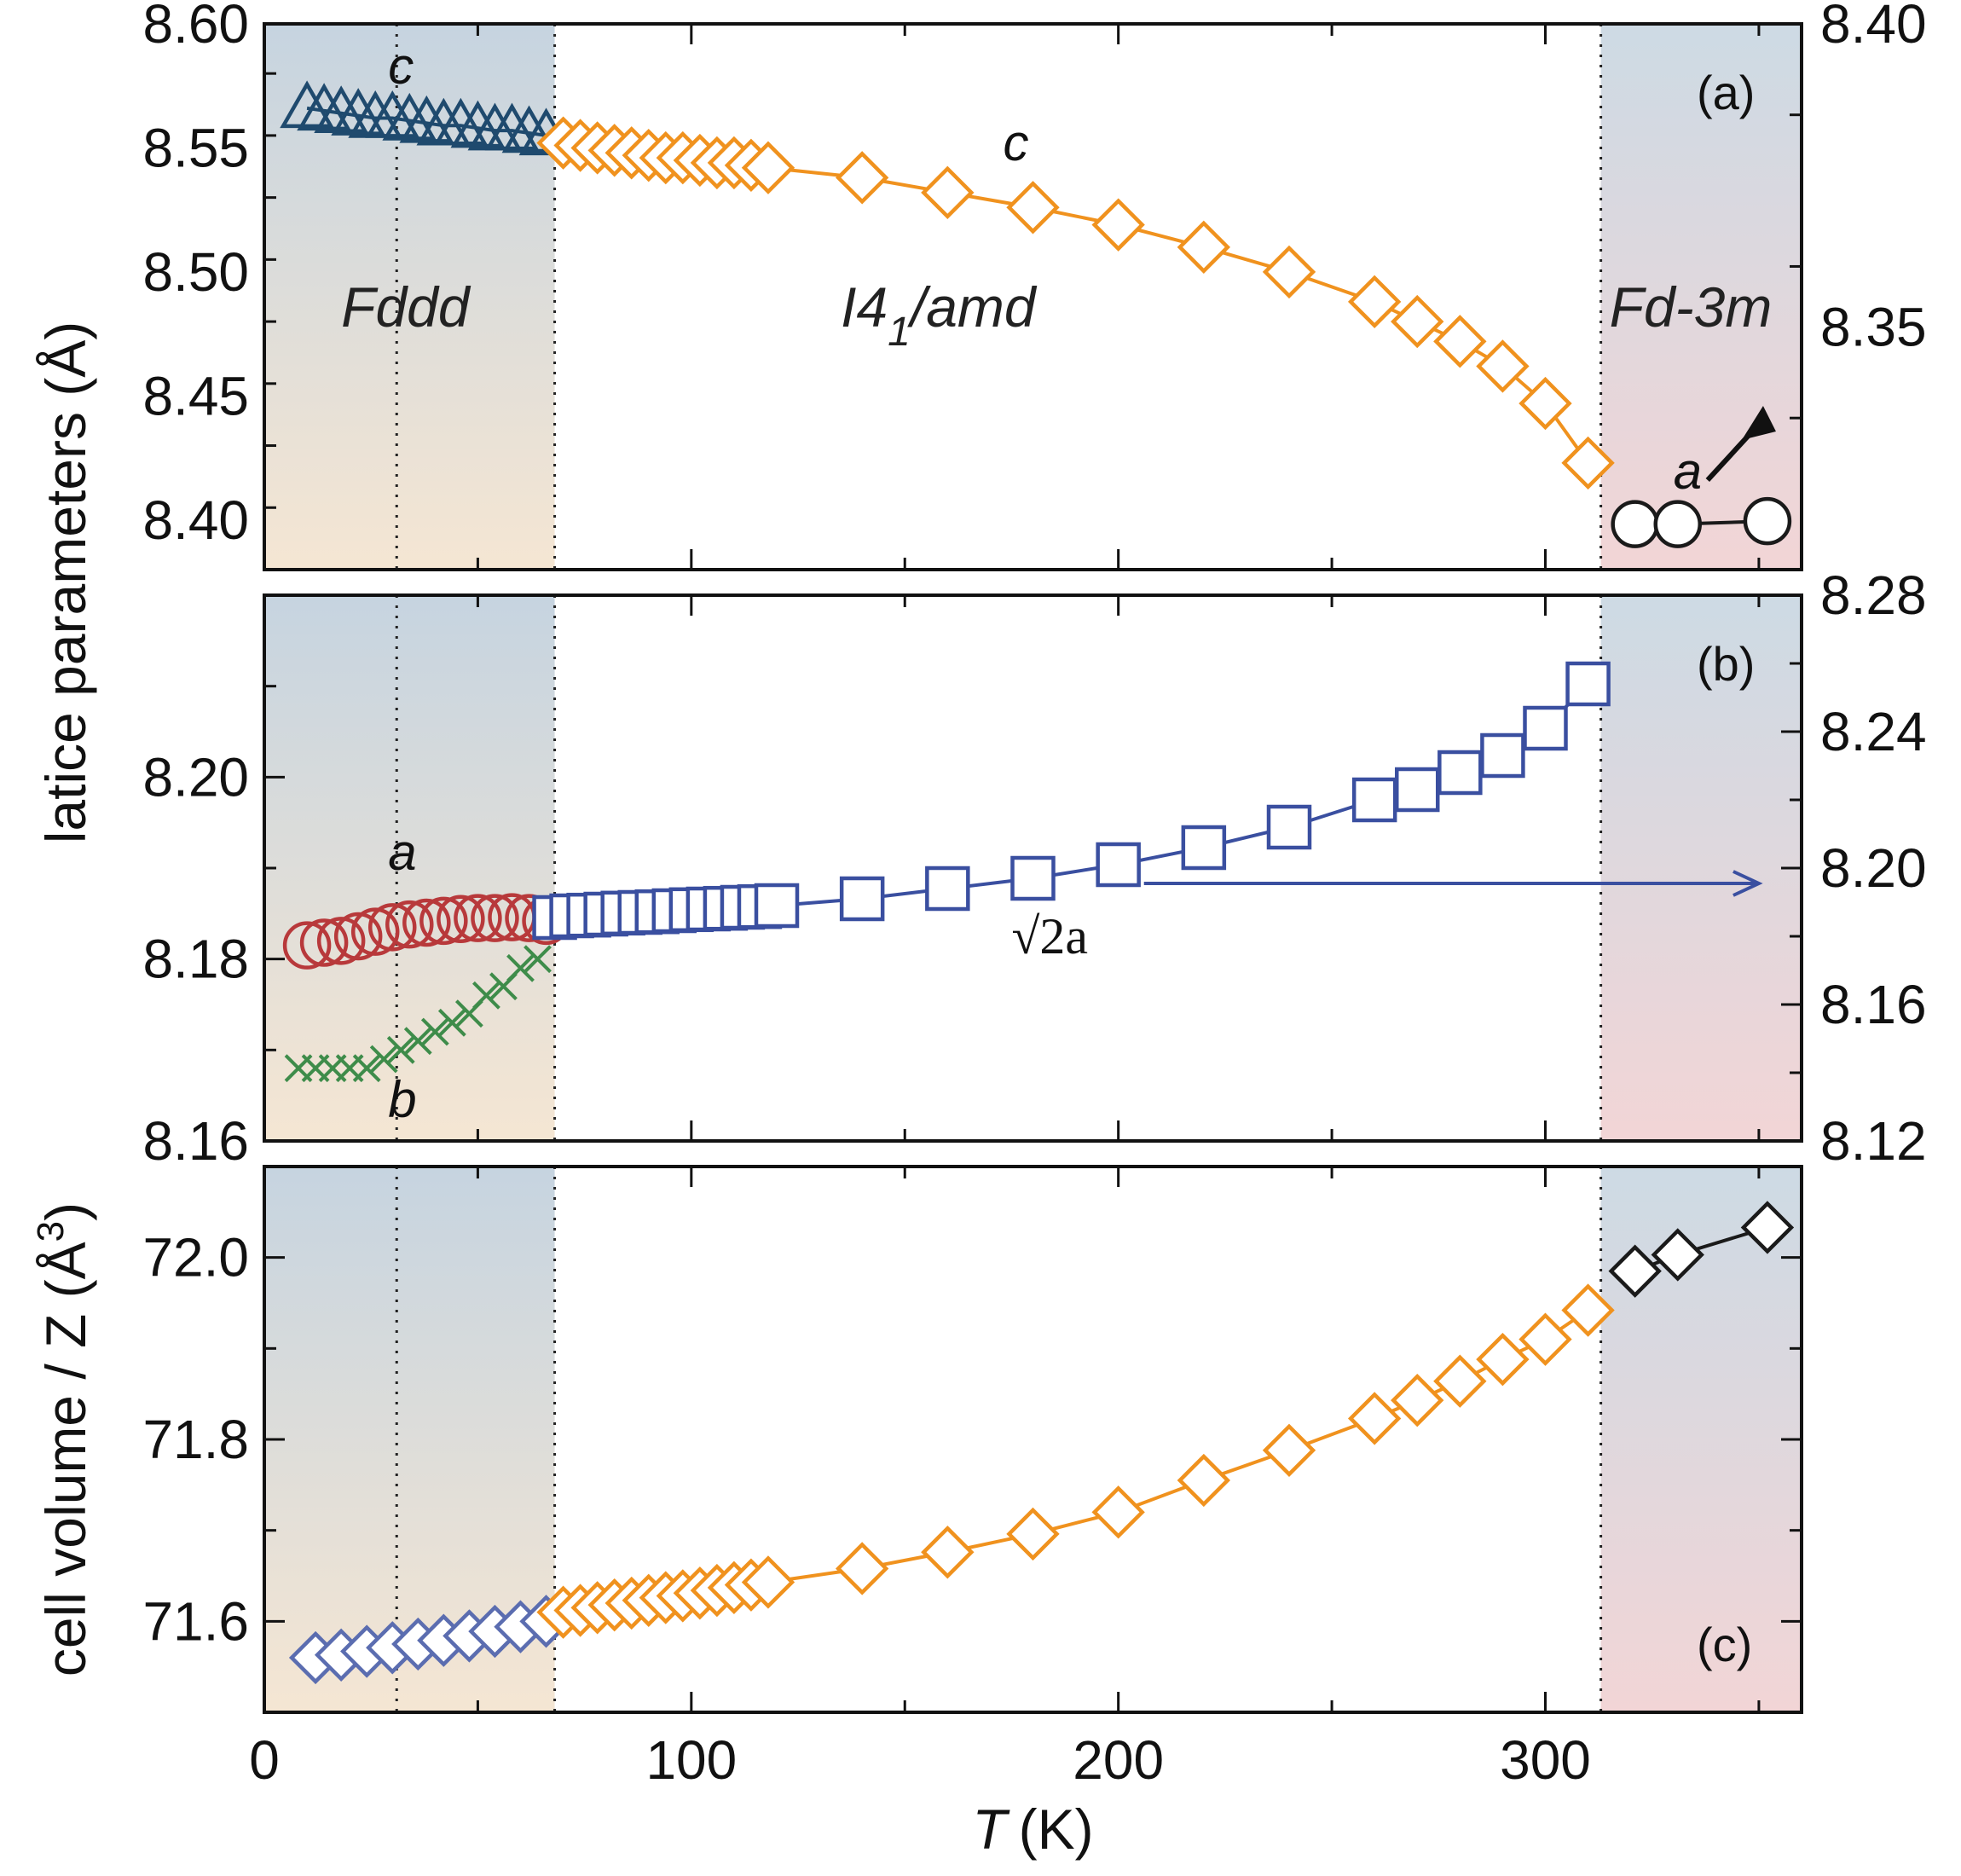  Describe the element at coordinates (691, 1760) in the screenshot. I see `x-tick-label: 100` at that location.